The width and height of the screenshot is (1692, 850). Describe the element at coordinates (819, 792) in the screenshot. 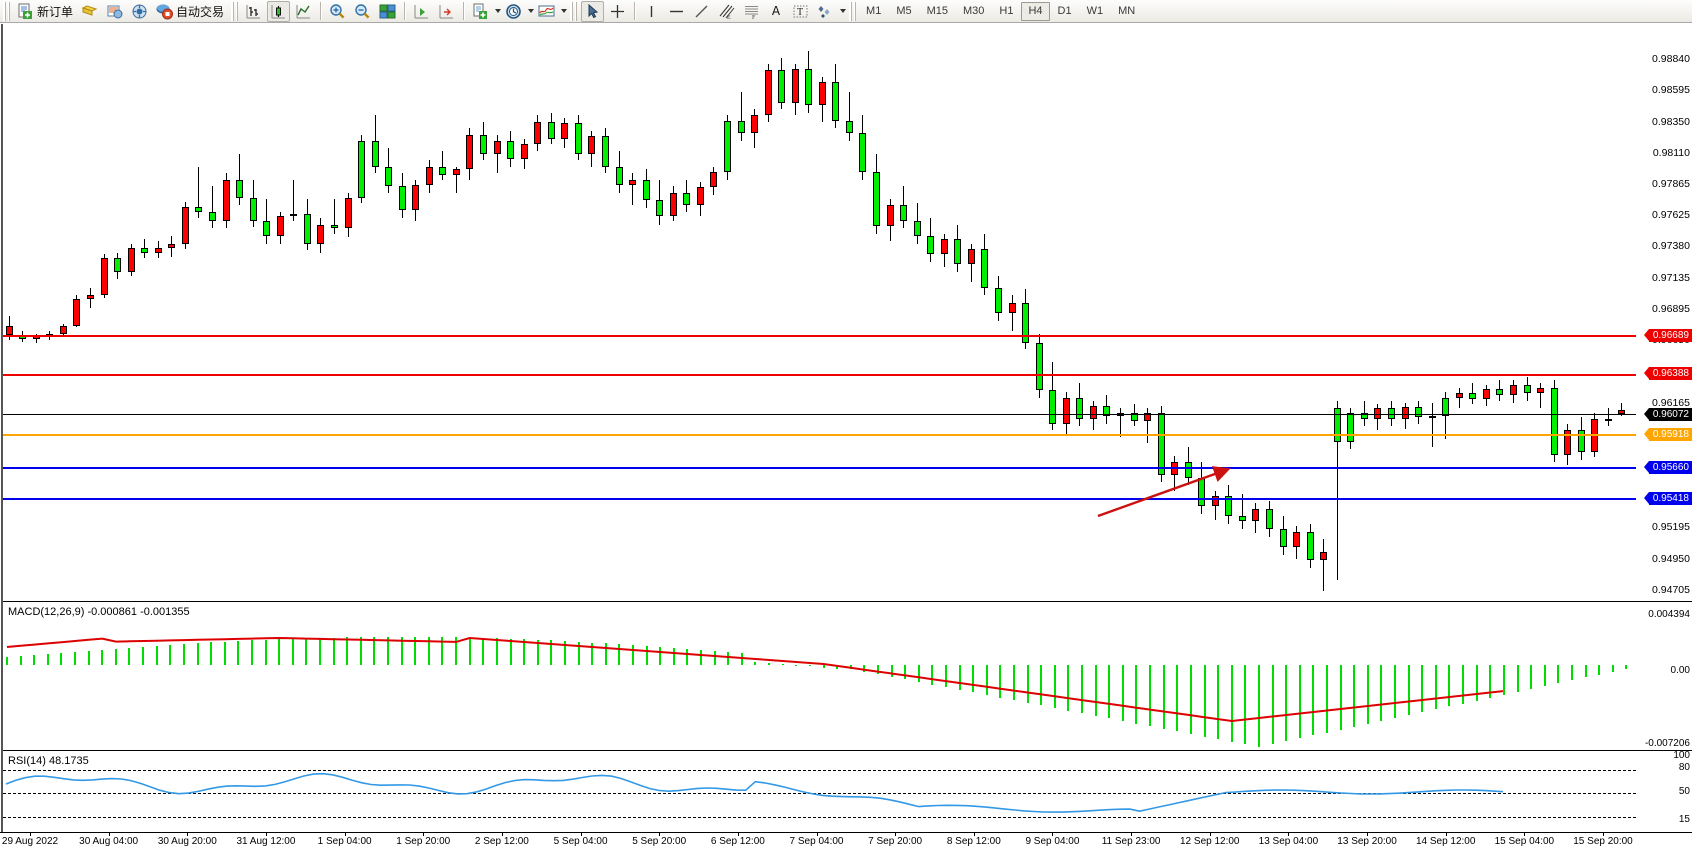

I see `rsi-pane` at that location.